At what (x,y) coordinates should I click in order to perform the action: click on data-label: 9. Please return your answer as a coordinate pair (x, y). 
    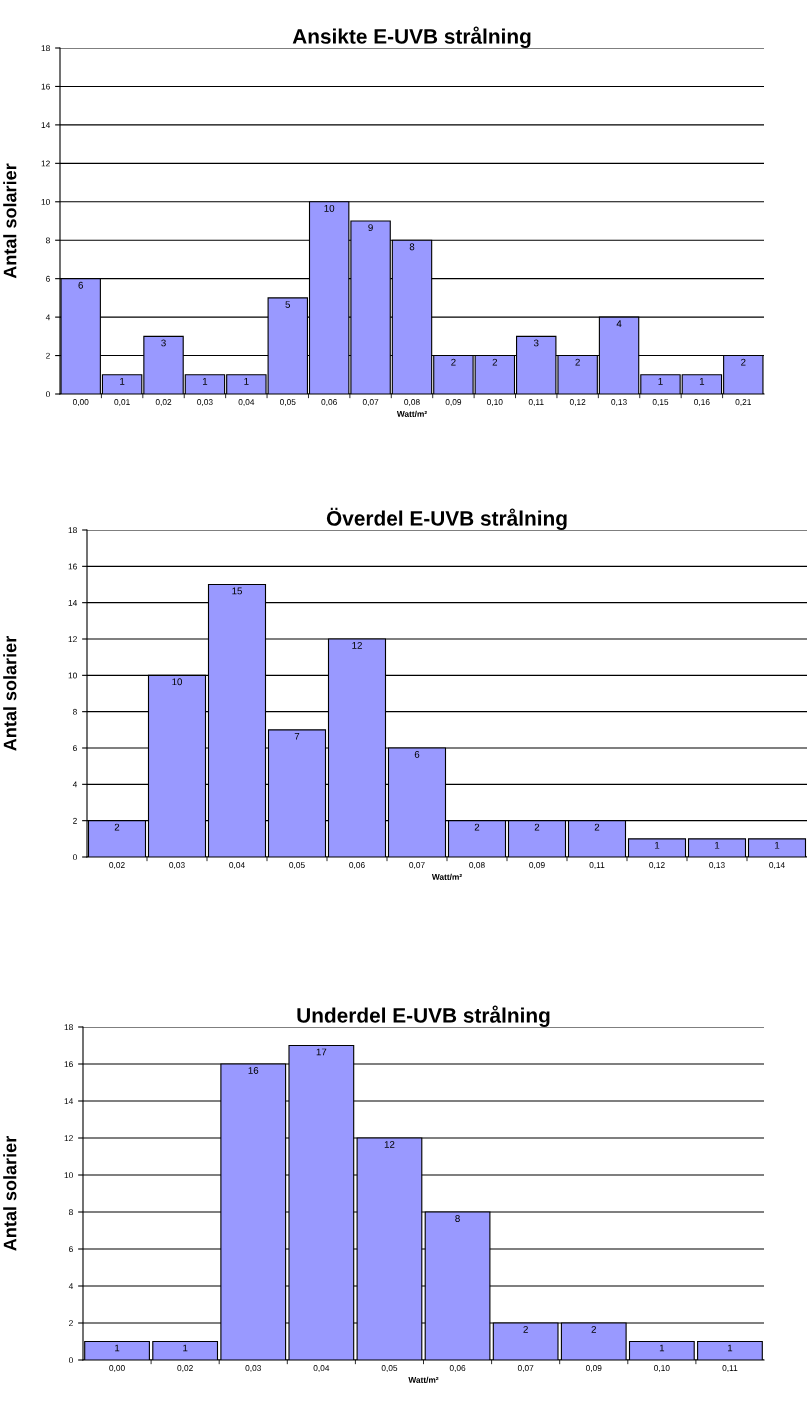
    Looking at the image, I should click on (370, 228).